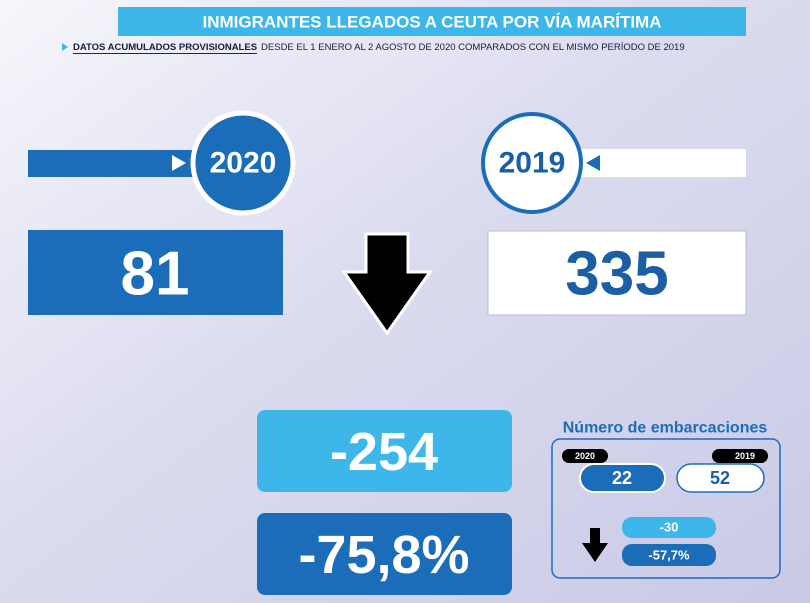 The image size is (810, 603). I want to click on percent-change: -75,8%, so click(383, 555).